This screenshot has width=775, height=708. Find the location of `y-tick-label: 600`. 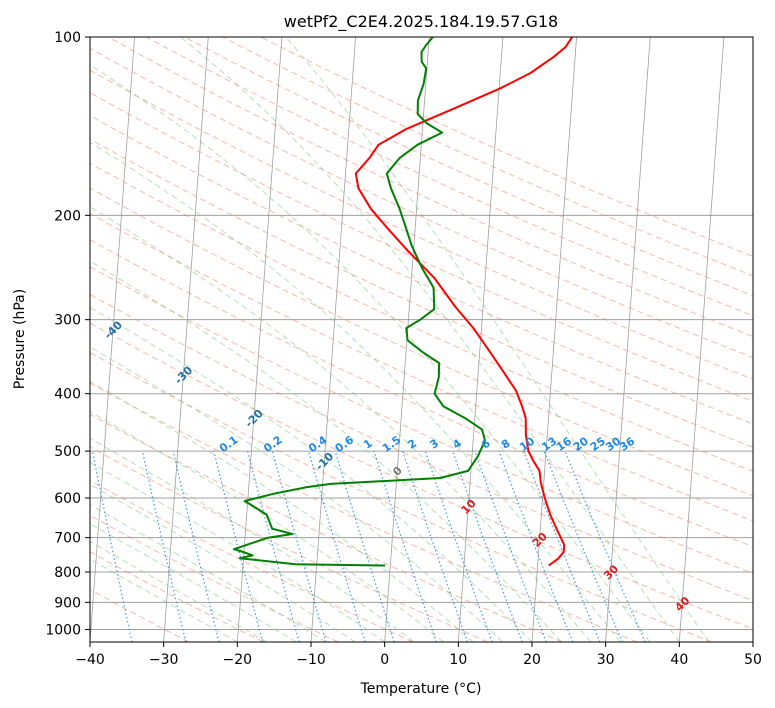

y-tick-label: 600 is located at coordinates (67, 499).